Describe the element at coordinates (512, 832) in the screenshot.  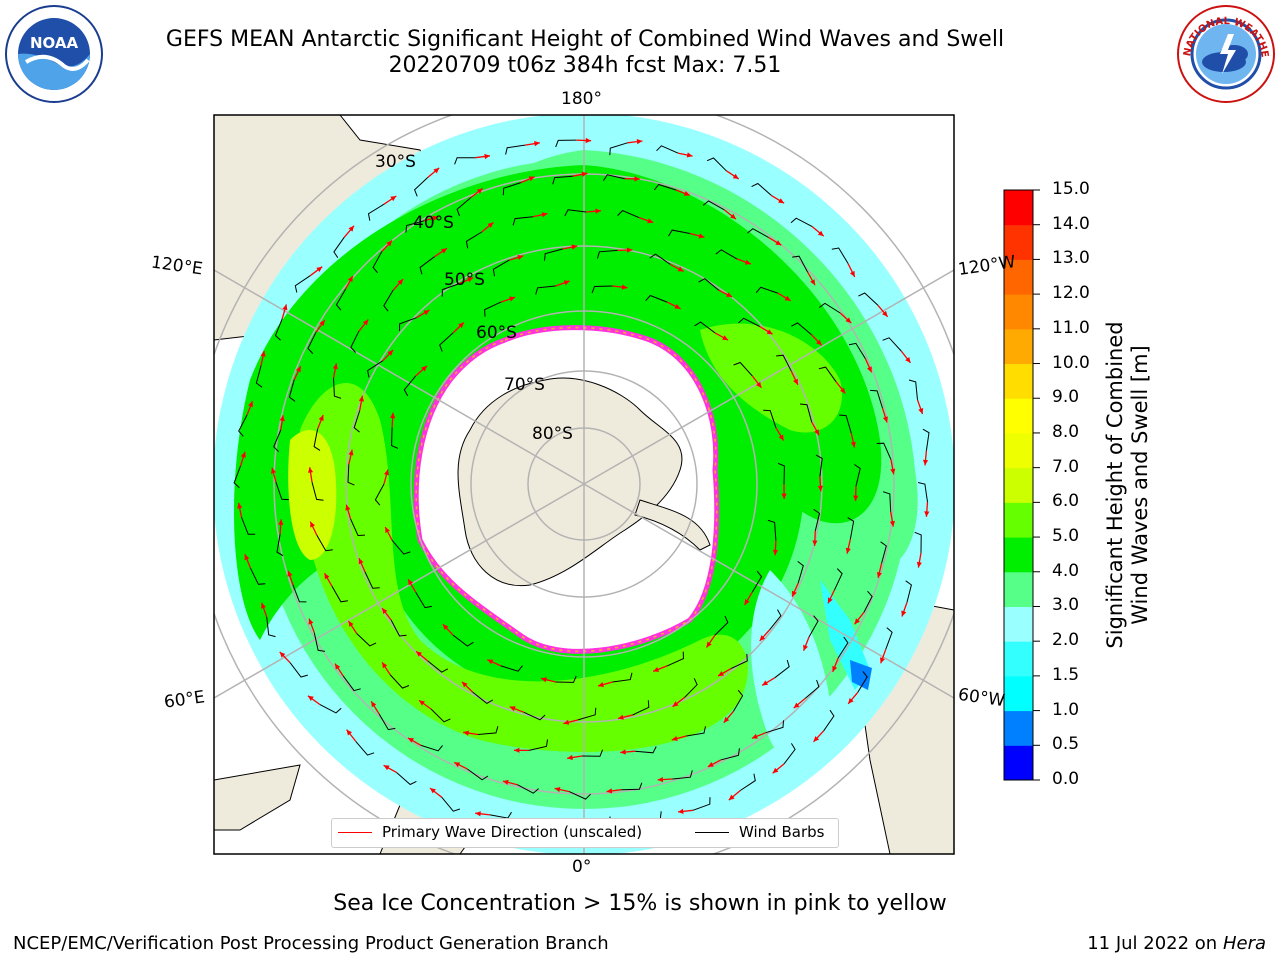
I see `legend-wave-direction: Primary Wave Direction (unscaled)` at that location.